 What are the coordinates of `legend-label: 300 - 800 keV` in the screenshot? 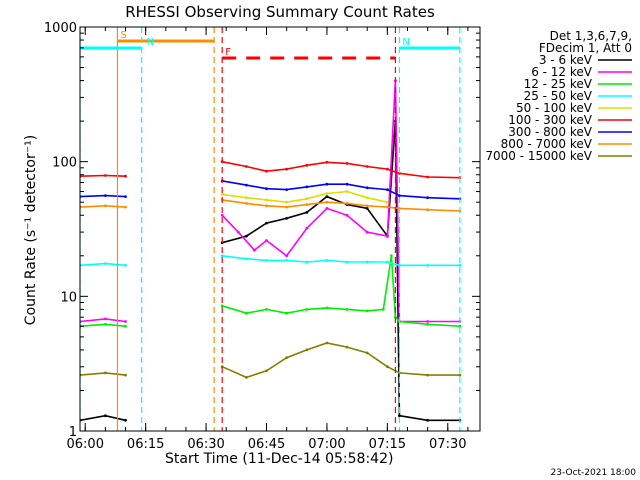 It's located at (550, 132).